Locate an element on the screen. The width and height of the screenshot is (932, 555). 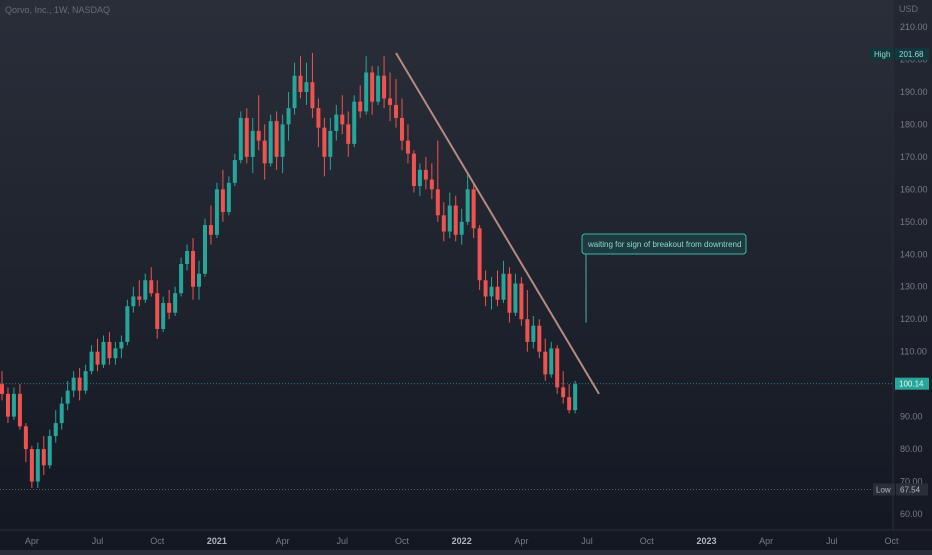
high-value-tag is located at coordinates (912, 54).